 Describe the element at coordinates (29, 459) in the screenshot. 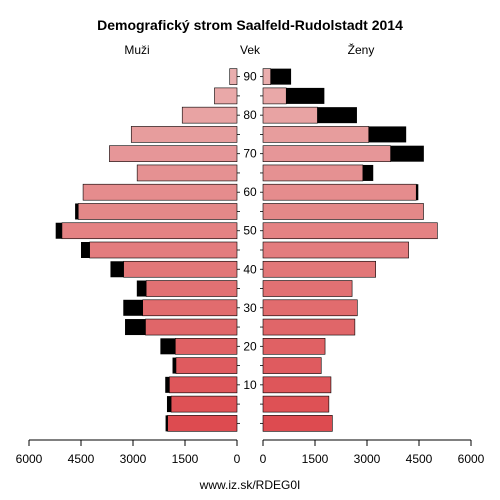

I see `x-tick-label-left: 6000` at that location.